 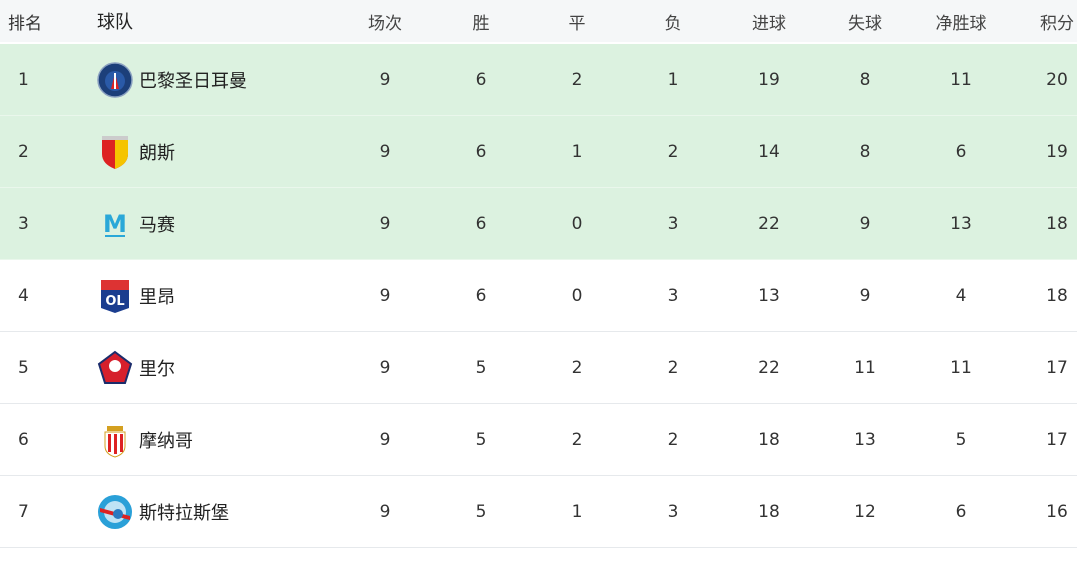 What do you see at coordinates (115, 440) in the screenshot?
I see `monaco-logo-icon` at bounding box center [115, 440].